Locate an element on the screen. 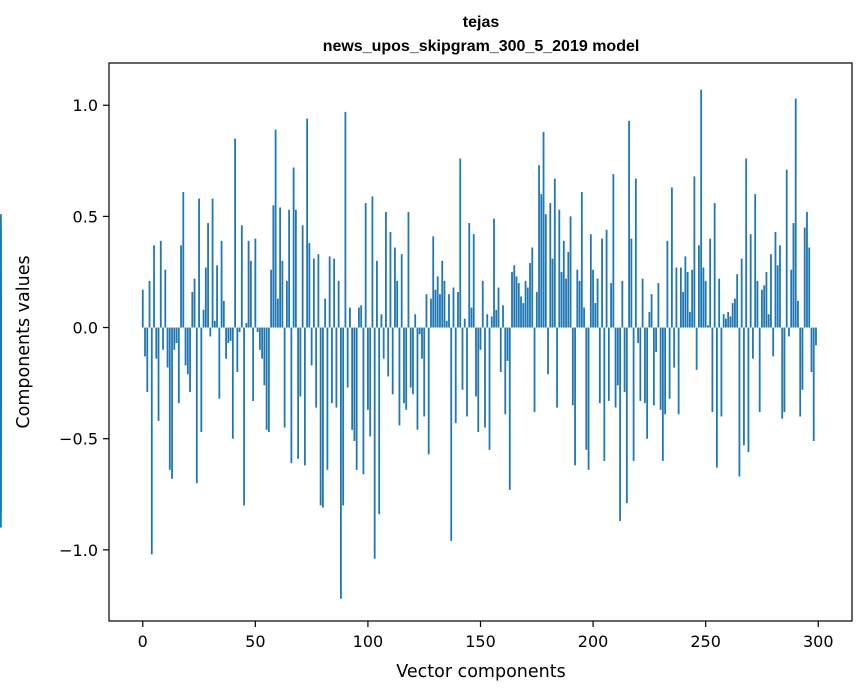  x-tick-label: 250 is located at coordinates (705, 641).